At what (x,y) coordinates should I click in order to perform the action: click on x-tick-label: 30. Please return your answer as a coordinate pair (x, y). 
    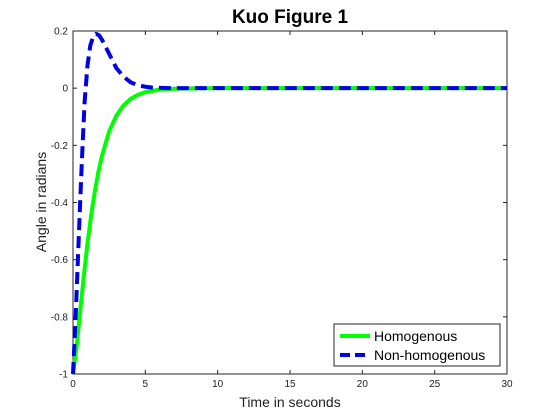
    Looking at the image, I should click on (507, 384).